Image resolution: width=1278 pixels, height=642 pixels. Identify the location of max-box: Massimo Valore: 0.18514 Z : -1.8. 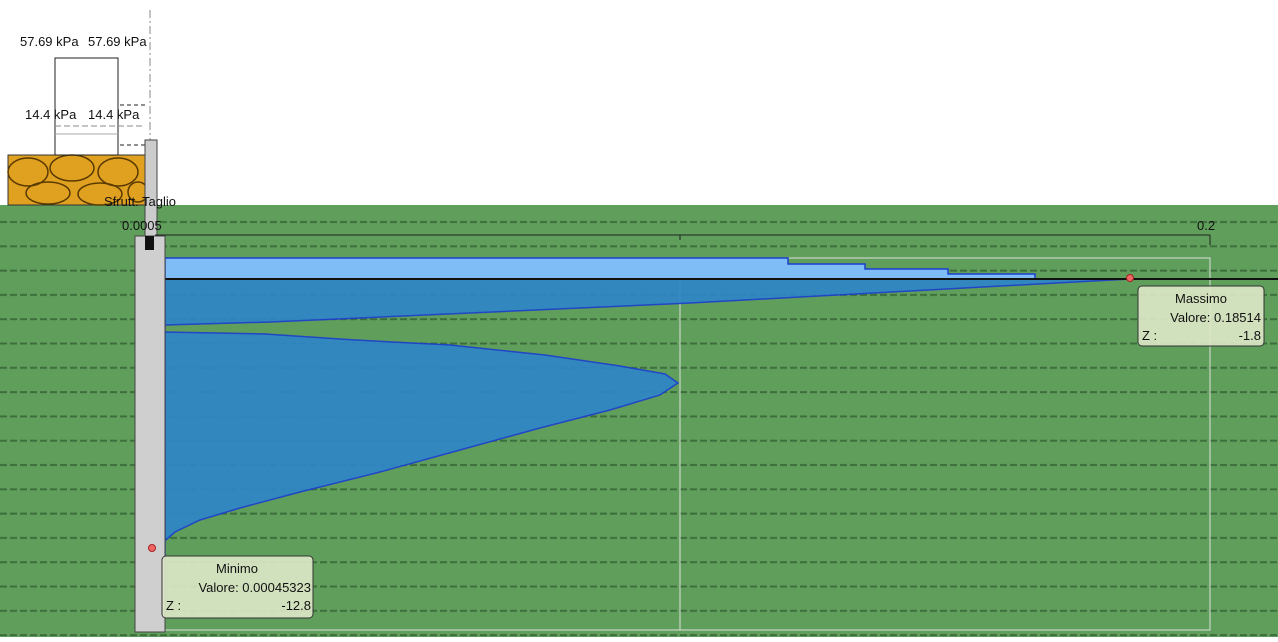
(1201, 316).